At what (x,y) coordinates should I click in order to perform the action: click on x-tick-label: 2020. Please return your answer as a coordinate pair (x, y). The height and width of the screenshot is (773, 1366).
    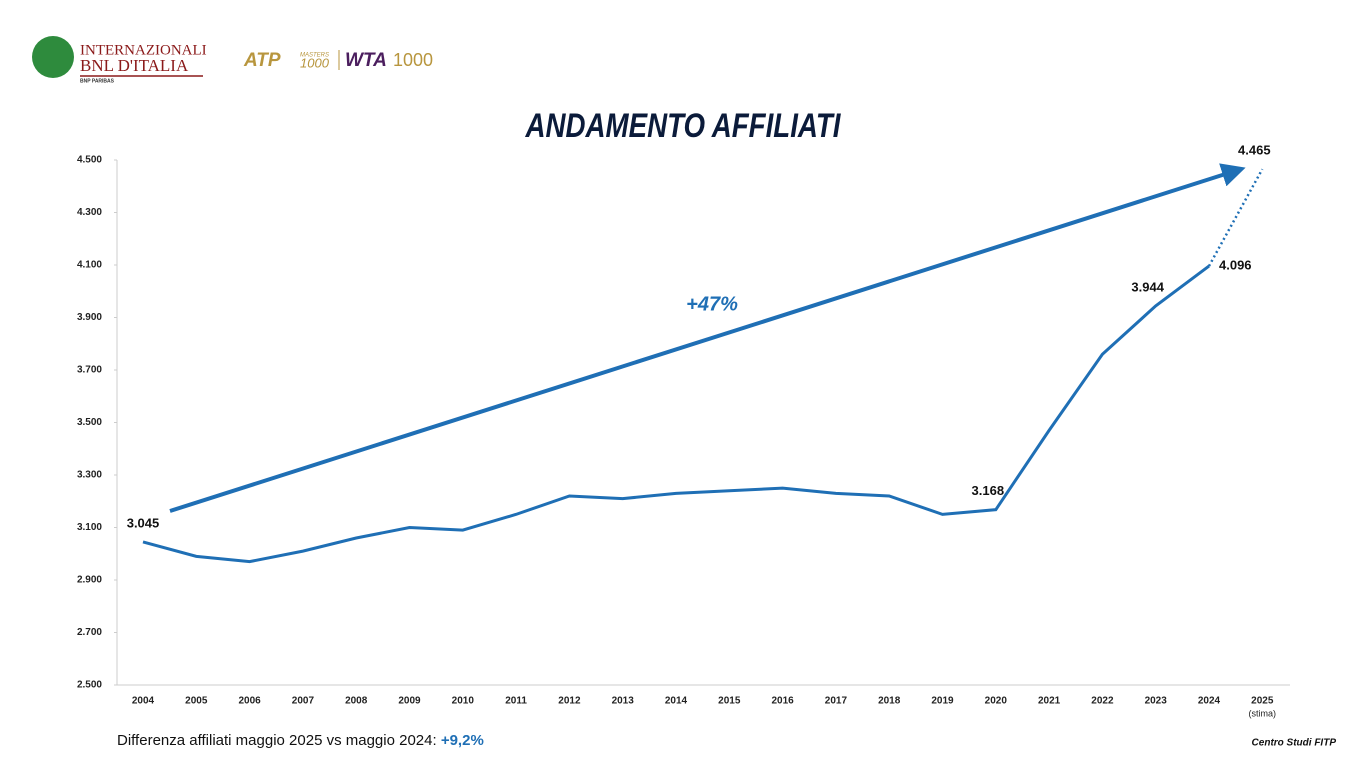
    Looking at the image, I should click on (996, 701).